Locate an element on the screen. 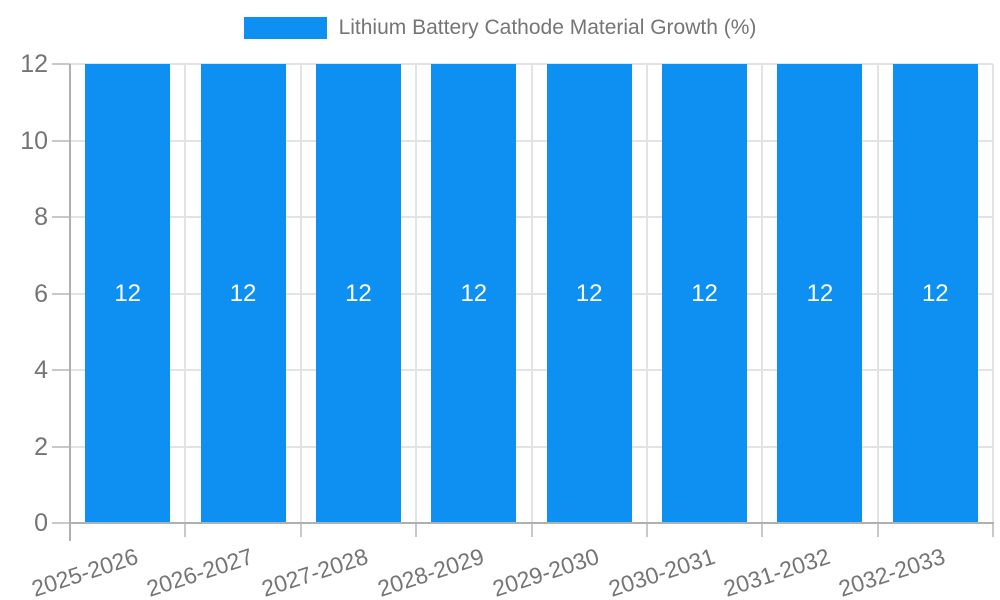 The width and height of the screenshot is (1000, 600). x-tick-label: 2032-2033 is located at coordinates (892, 571).